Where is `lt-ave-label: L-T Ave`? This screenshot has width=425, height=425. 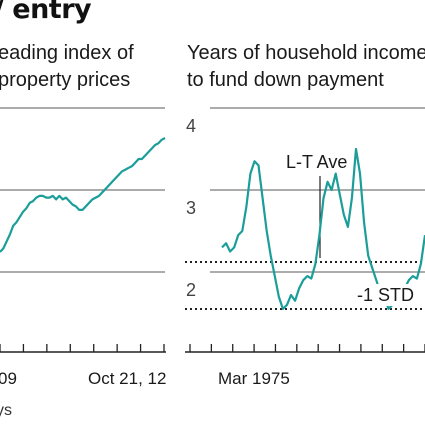
lt-ave-label: L-T Ave is located at coordinates (316, 162).